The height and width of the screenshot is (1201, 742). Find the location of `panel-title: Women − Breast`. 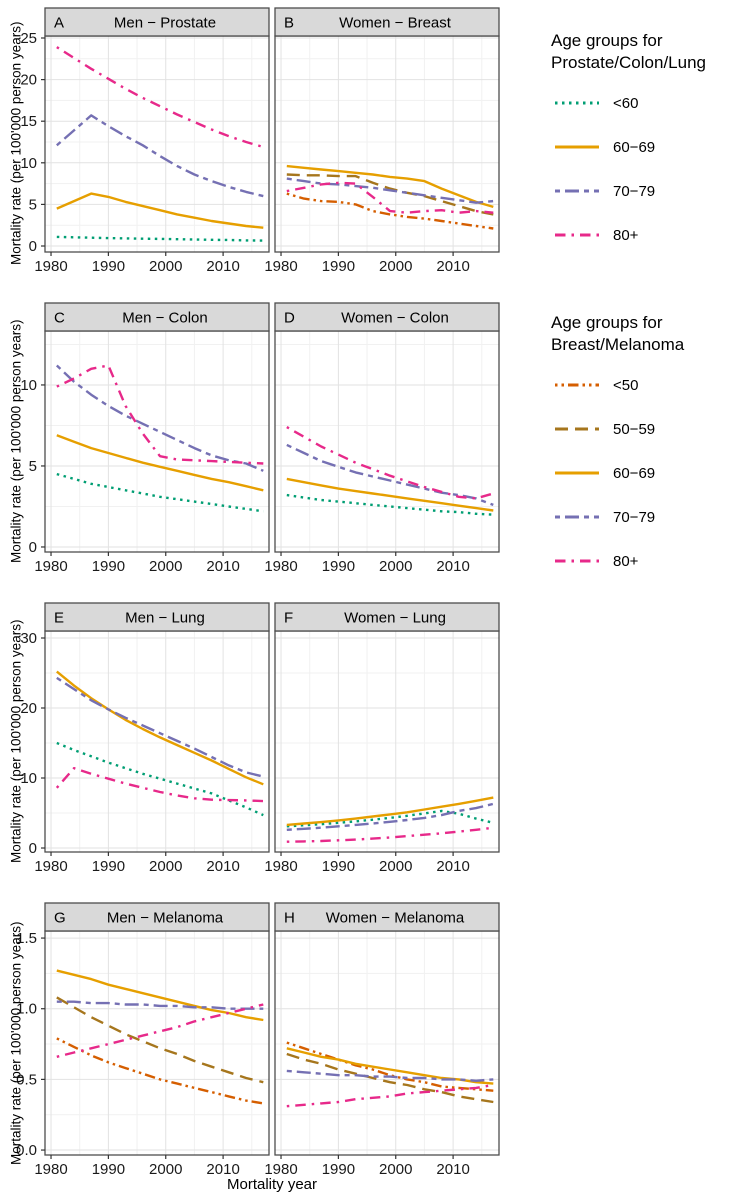

panel-title: Women − Breast is located at coordinates (395, 23).